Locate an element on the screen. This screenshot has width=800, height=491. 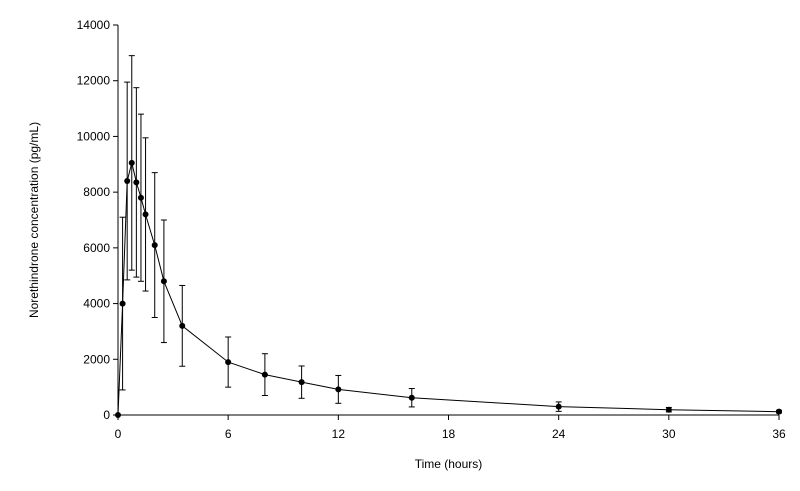
y-tick-label: 2000 is located at coordinates (96, 359).